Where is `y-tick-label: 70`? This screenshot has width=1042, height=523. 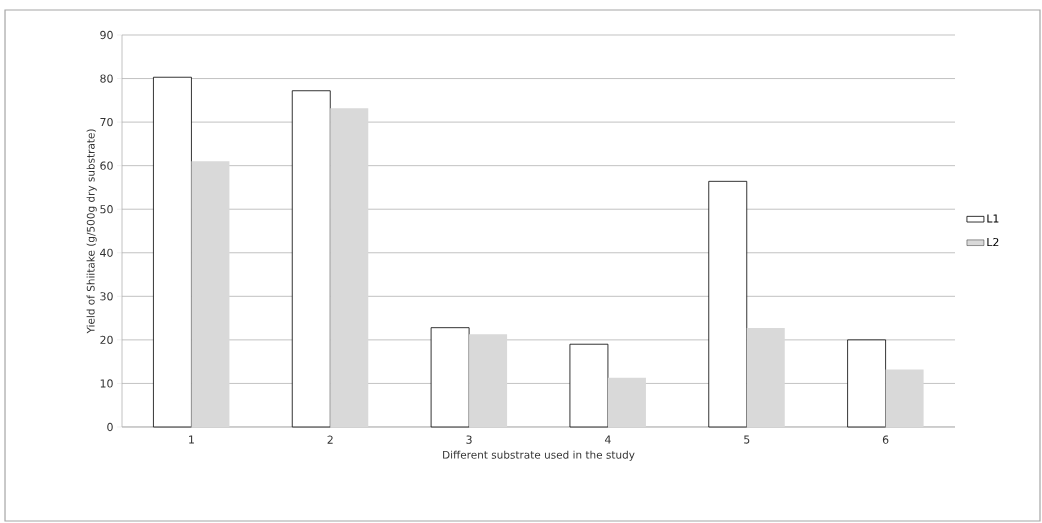 y-tick-label: 70 is located at coordinates (106, 122).